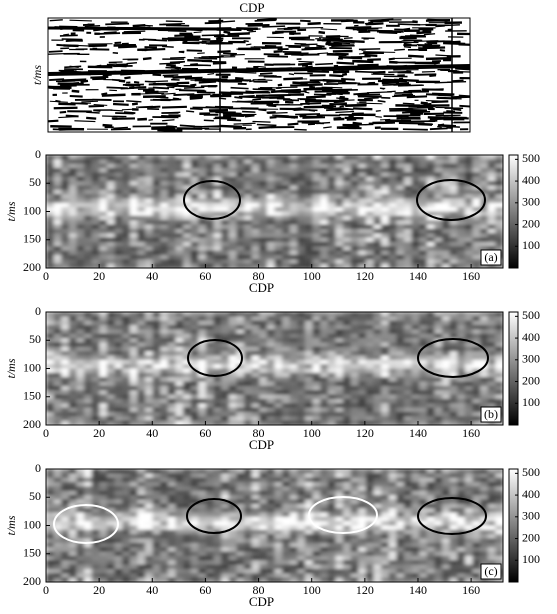 The image size is (557, 614). I want to click on colorbar-tick-label: 200, so click(531, 223).